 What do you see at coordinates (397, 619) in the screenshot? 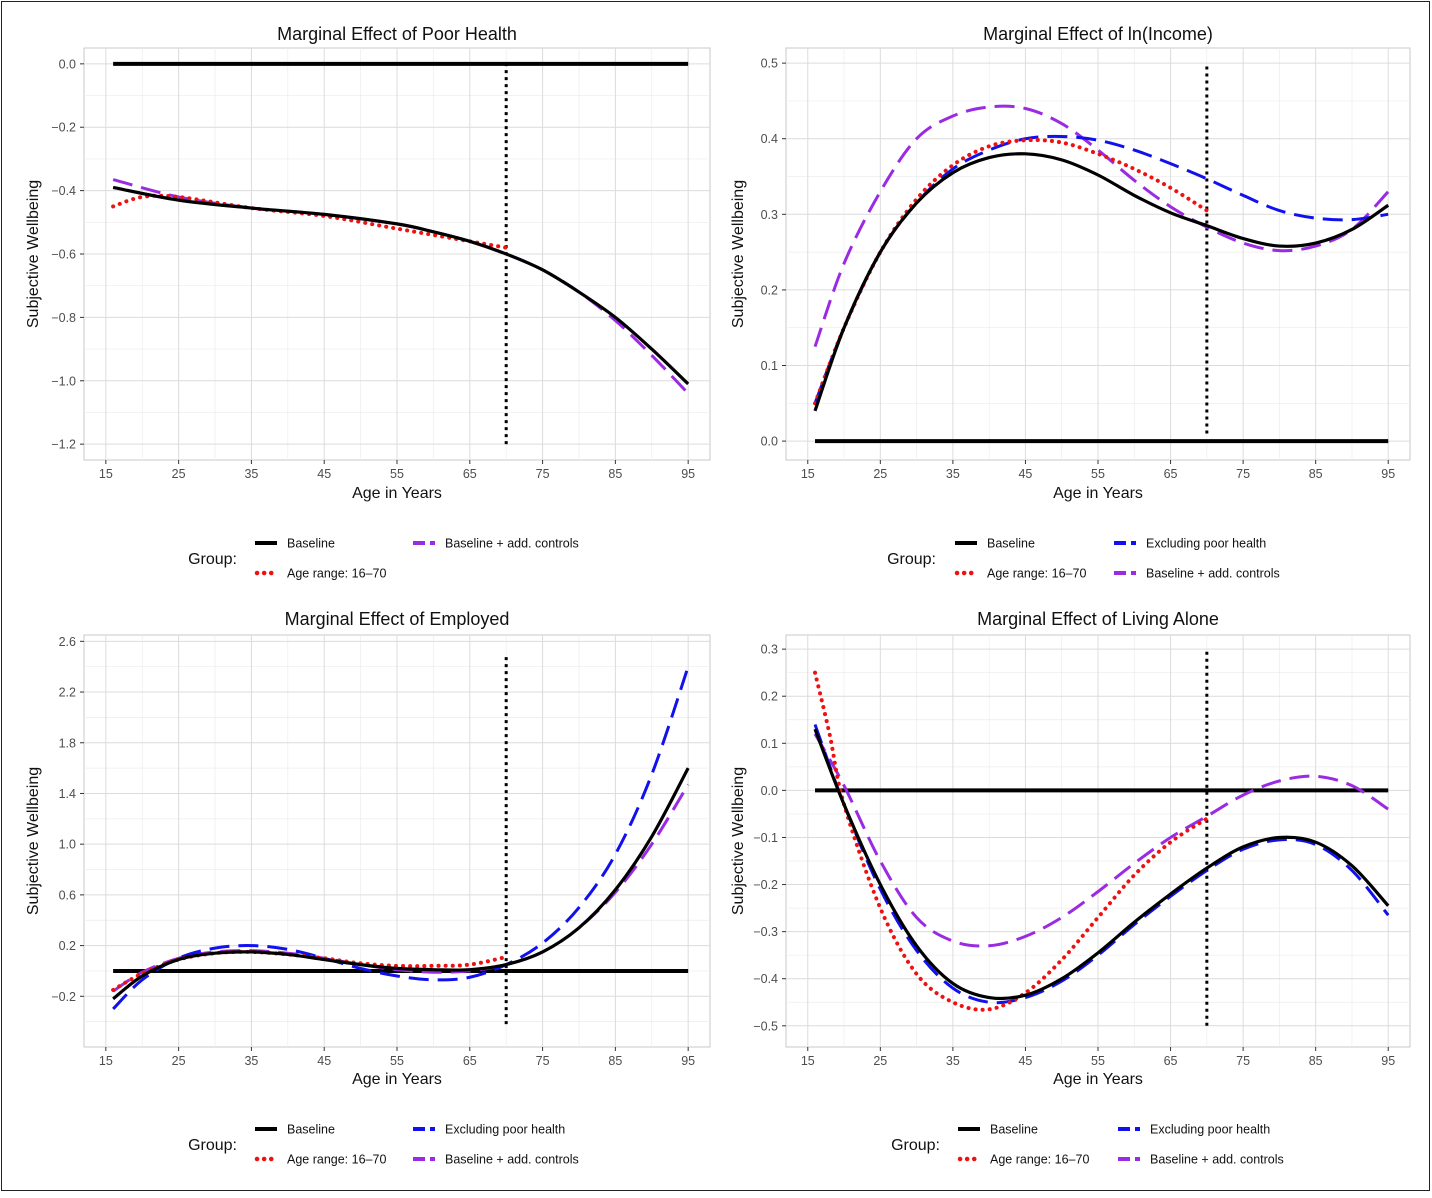
I see `chart-title: Marginal Effect of Employed` at bounding box center [397, 619].